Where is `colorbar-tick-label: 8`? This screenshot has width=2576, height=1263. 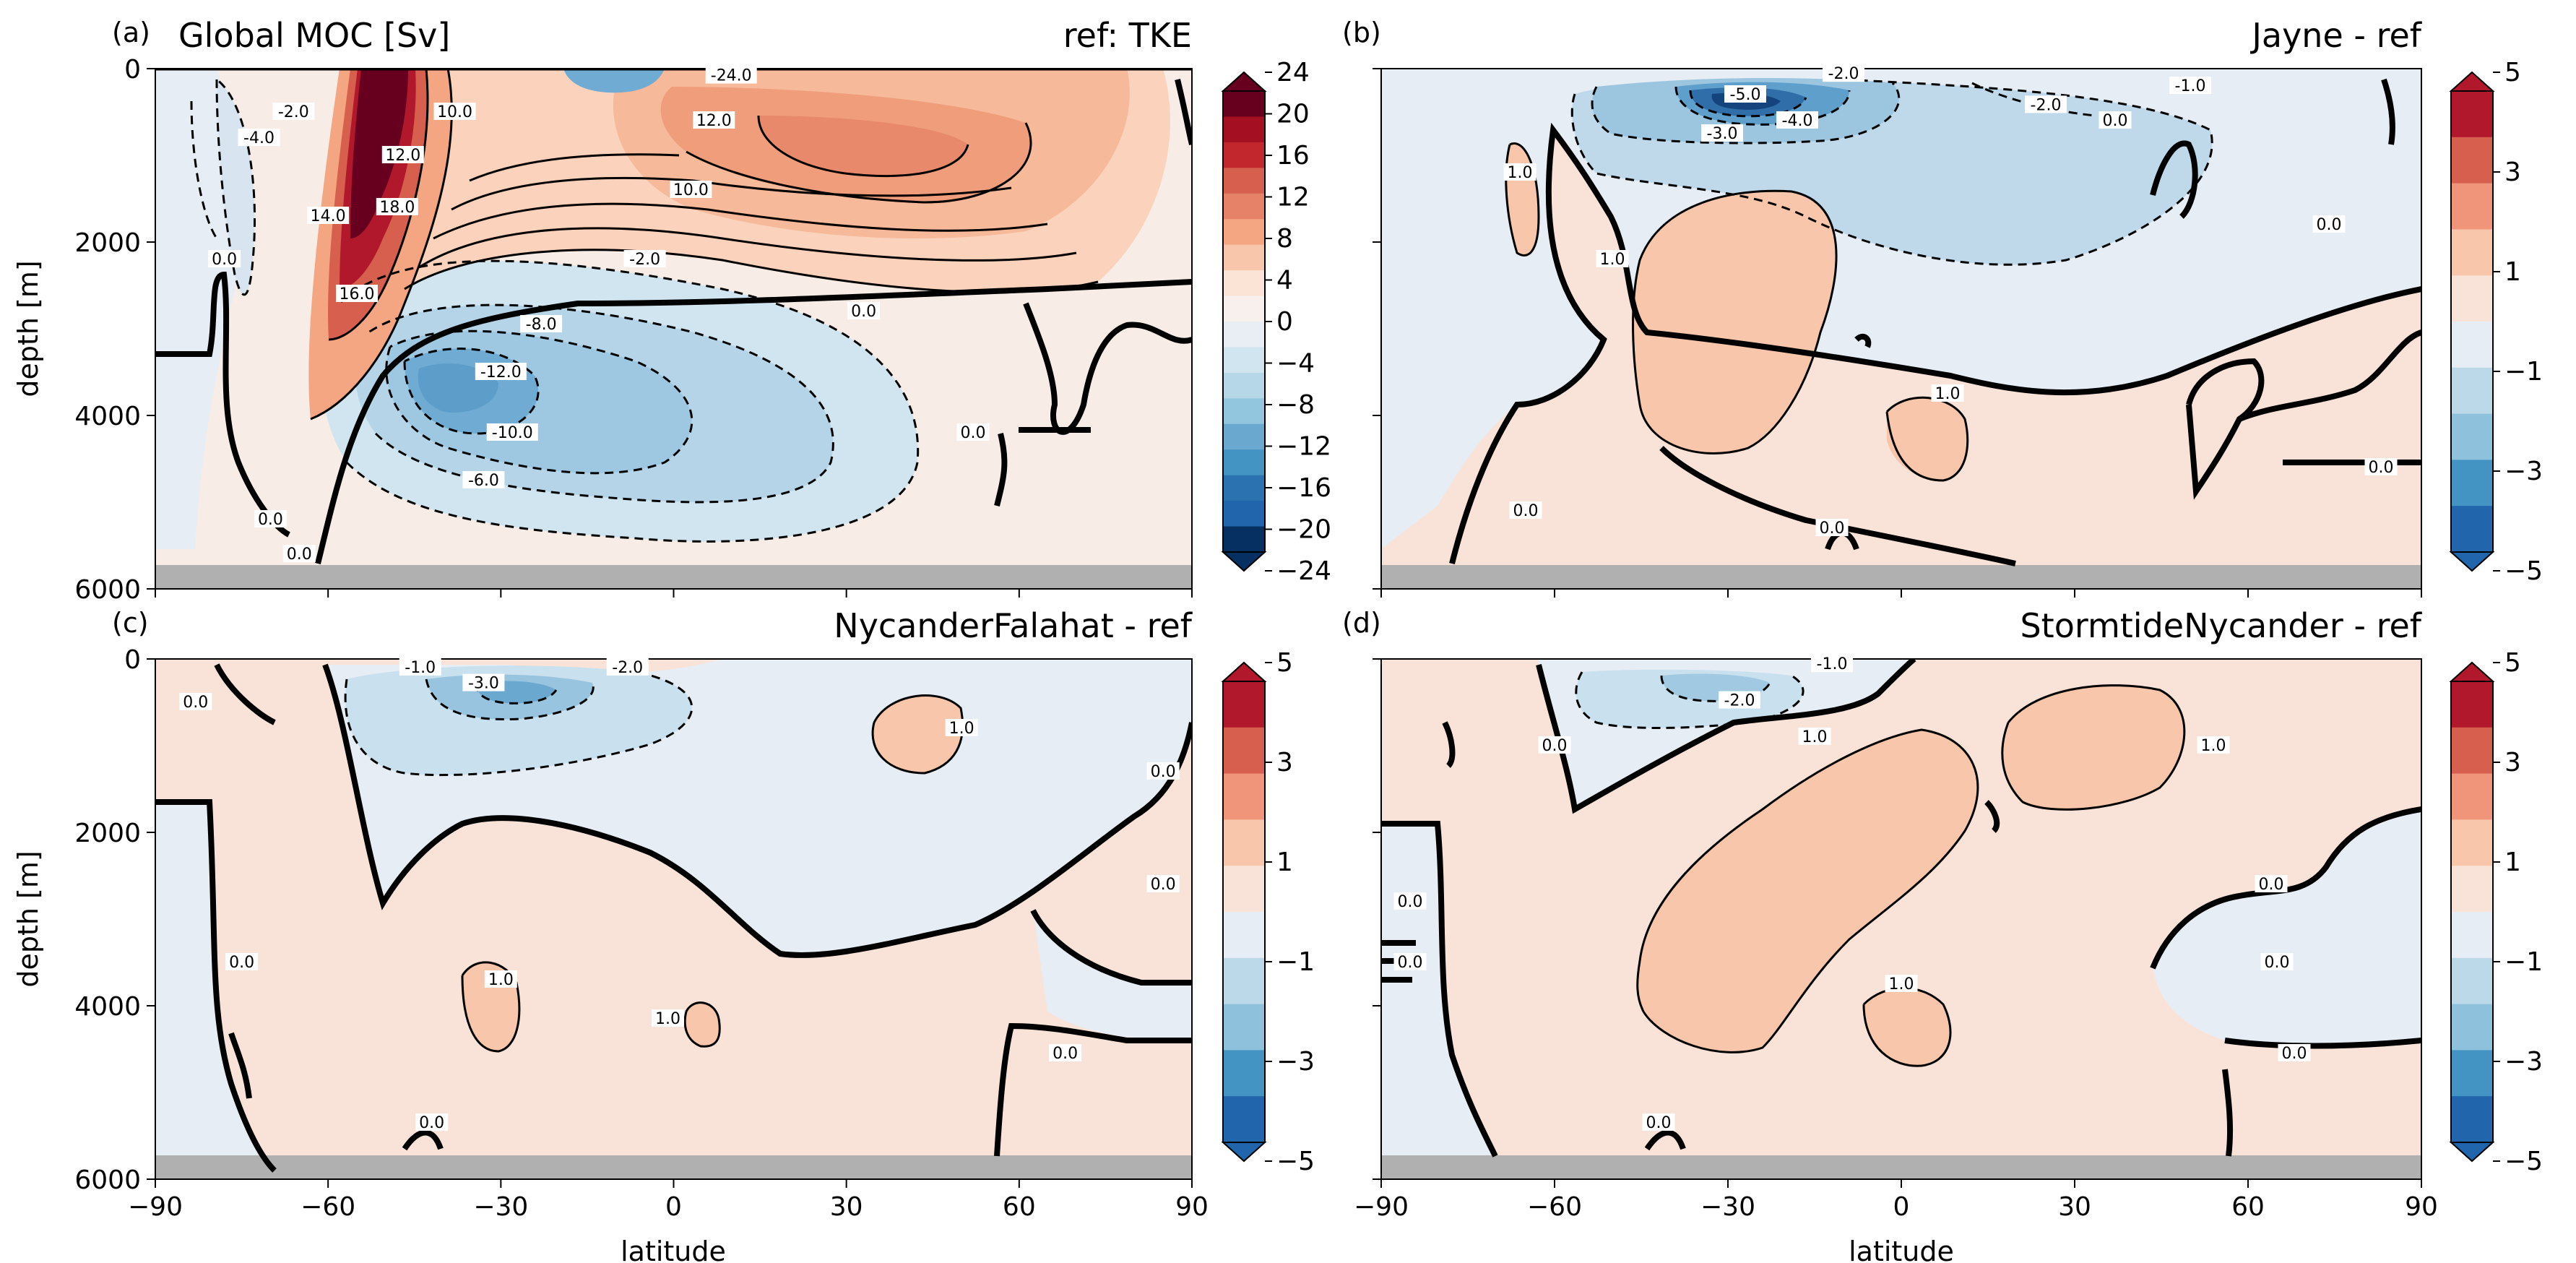 colorbar-tick-label: 8 is located at coordinates (1284, 239).